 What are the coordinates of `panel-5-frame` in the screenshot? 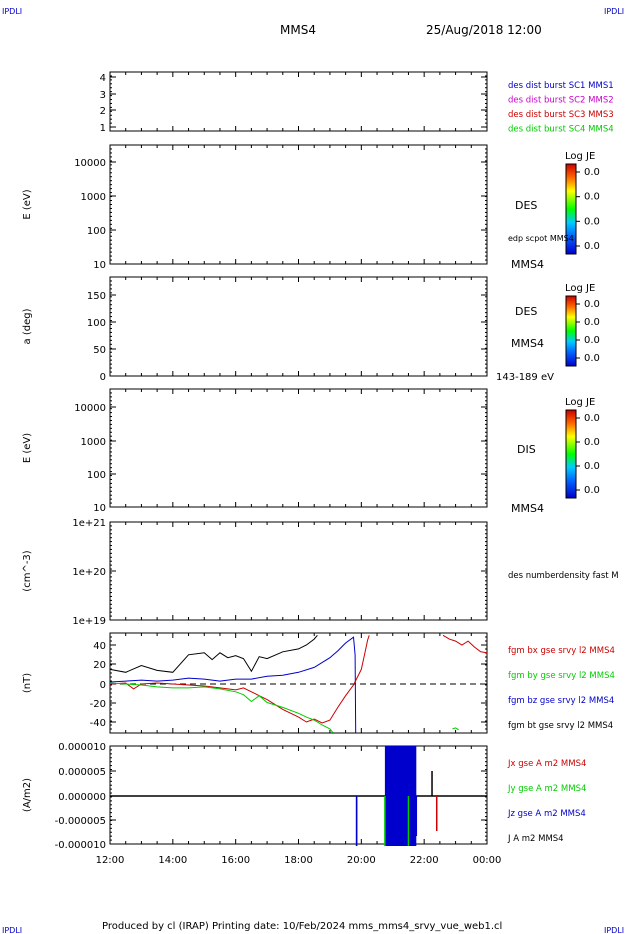 It's located at (298, 571).